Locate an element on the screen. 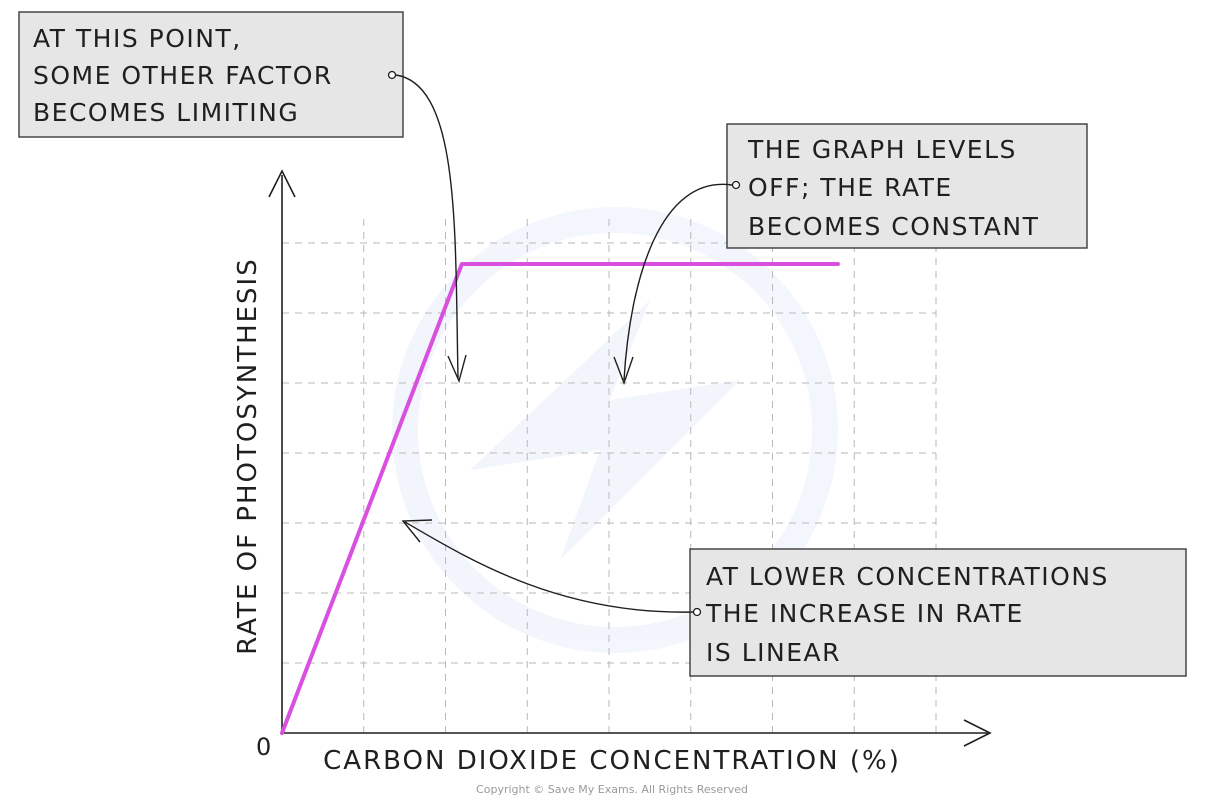 This screenshot has height=800, width=1226. annotation-limiting-arrow is located at coordinates (427, 226).